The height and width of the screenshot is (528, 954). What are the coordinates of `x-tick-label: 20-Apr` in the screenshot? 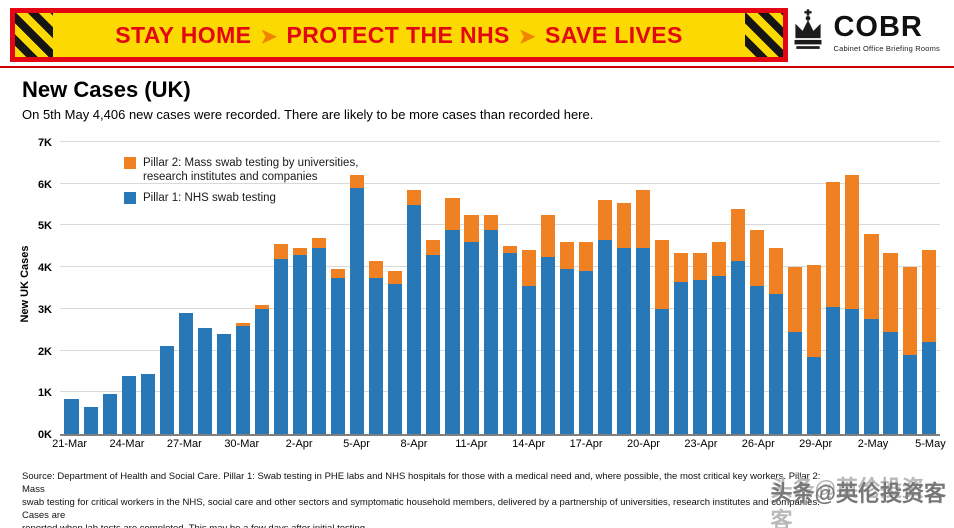 It's located at (643, 444).